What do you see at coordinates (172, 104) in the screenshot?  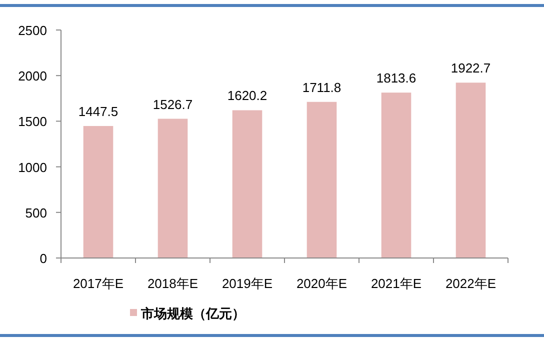 I see `data-label: 1526.7` at bounding box center [172, 104].